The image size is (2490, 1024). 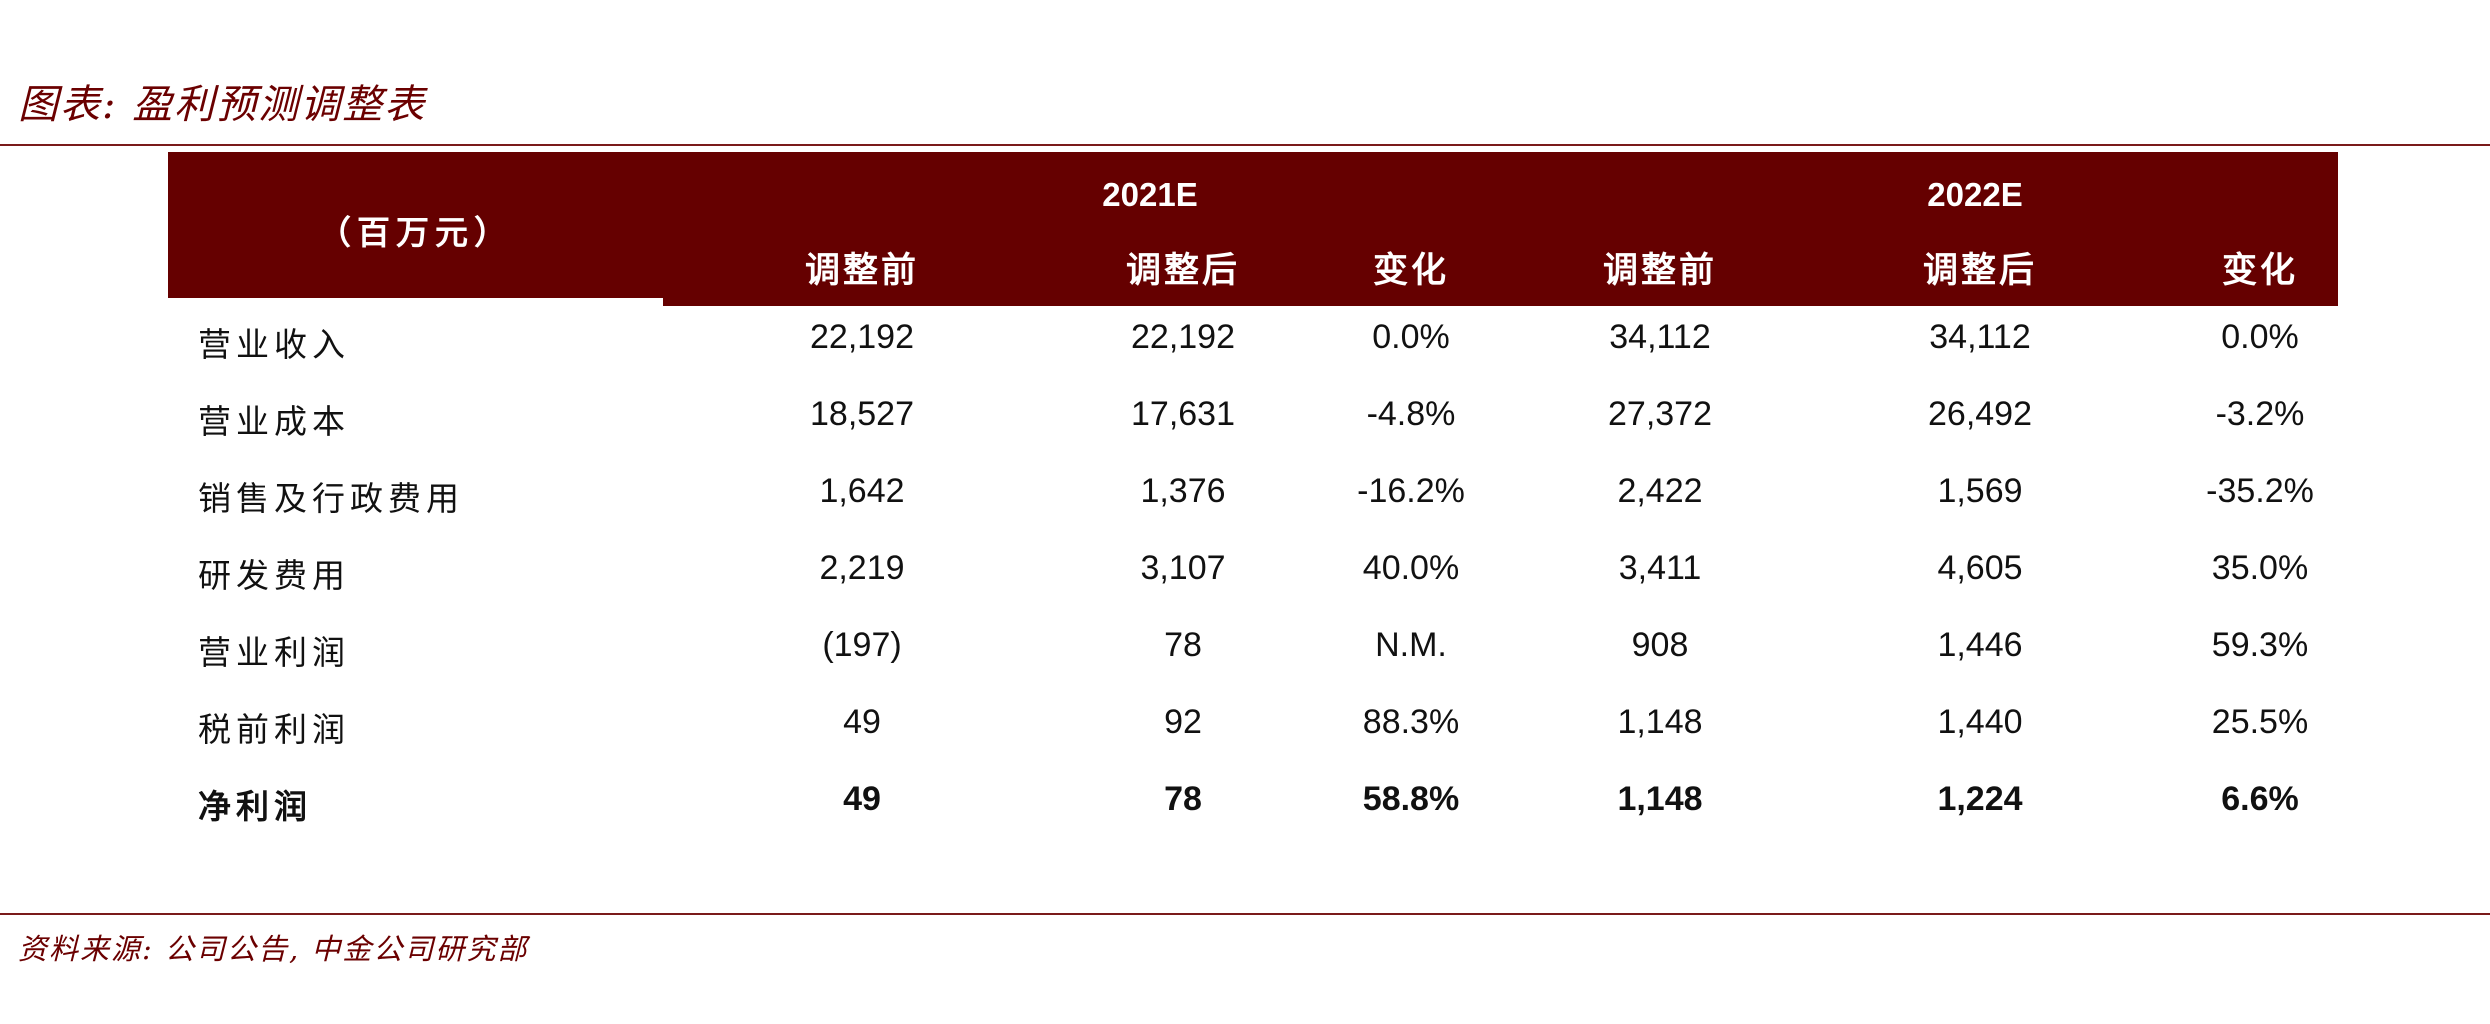 I want to click on table-cell: N.M., so click(x=1411, y=645).